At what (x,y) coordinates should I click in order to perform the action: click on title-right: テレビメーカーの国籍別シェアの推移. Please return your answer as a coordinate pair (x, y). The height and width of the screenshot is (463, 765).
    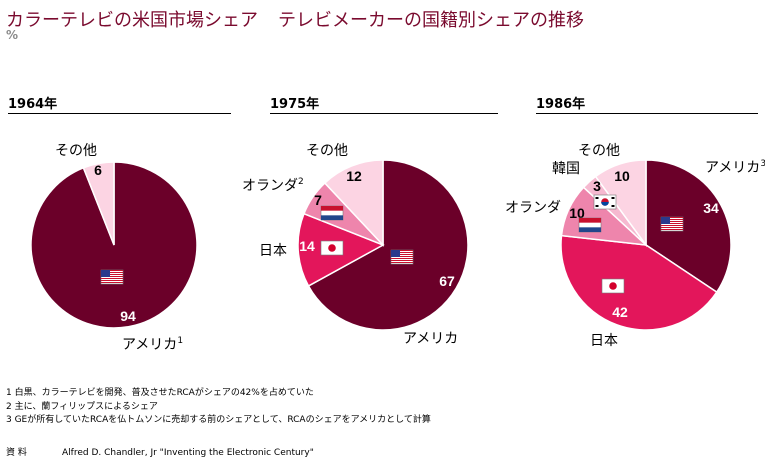
    Looking at the image, I should click on (431, 20).